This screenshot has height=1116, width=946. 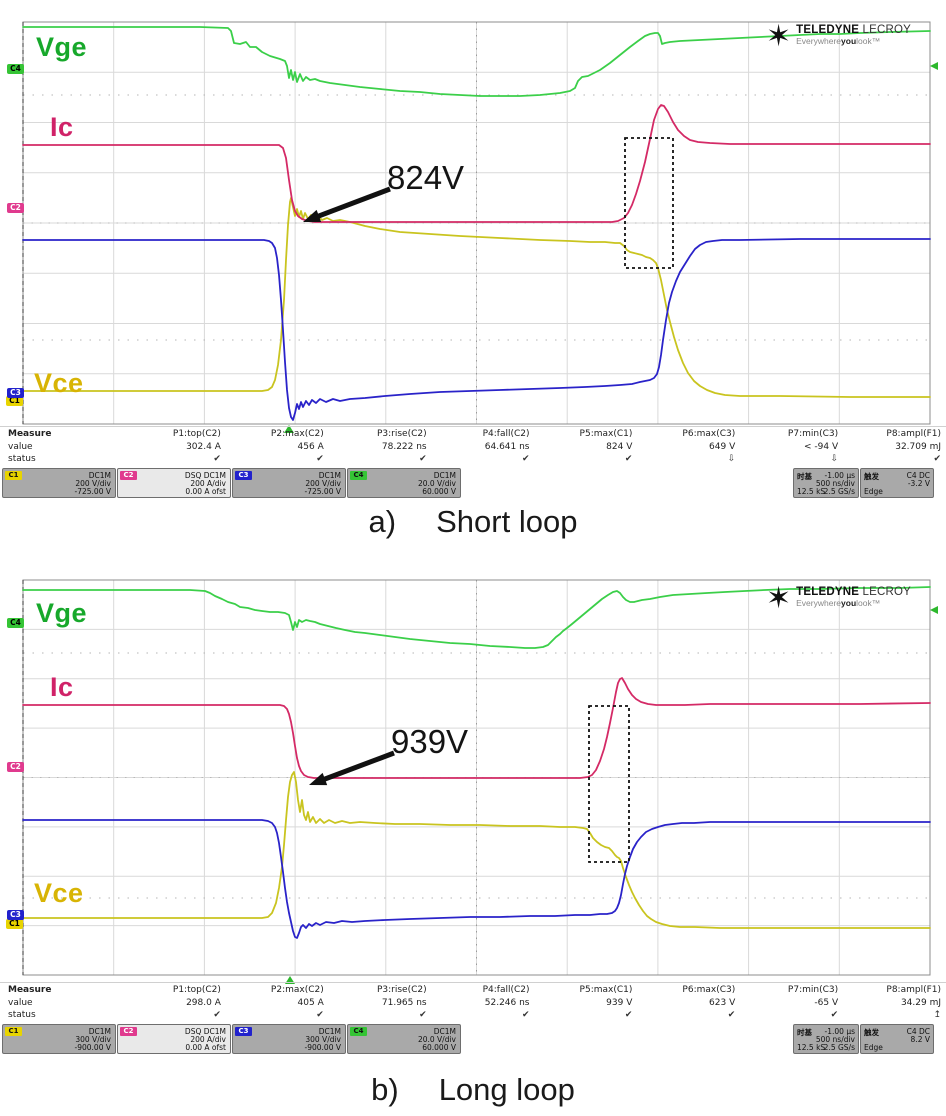 I want to click on measure-column-p5: P5:max(C1) 824 V ✔, so click(x=606, y=446).